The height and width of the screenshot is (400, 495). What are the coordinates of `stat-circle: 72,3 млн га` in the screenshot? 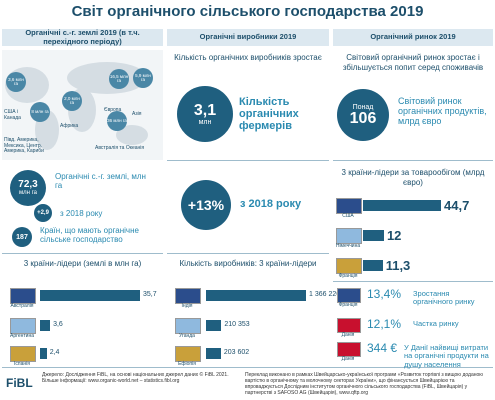 It's located at (28, 188).